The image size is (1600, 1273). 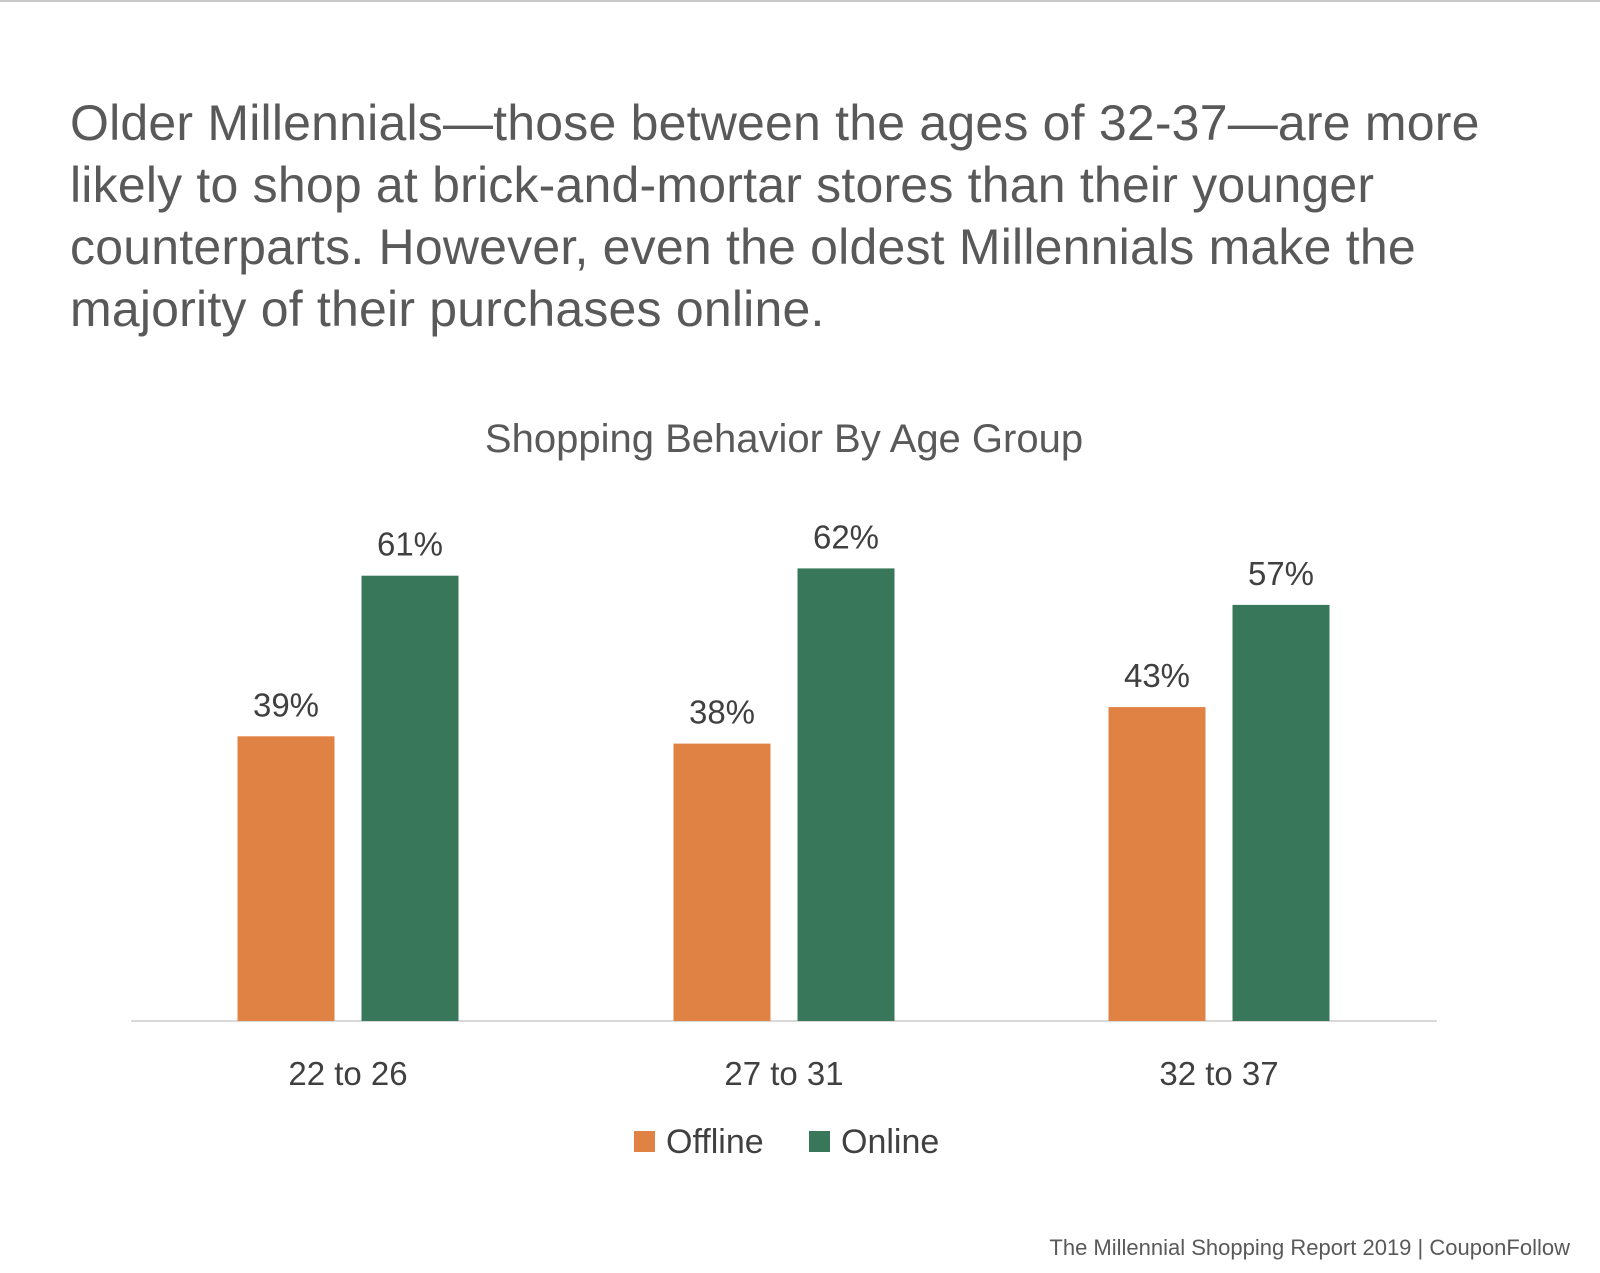 What do you see at coordinates (800, 1) in the screenshot?
I see `top-divider` at bounding box center [800, 1].